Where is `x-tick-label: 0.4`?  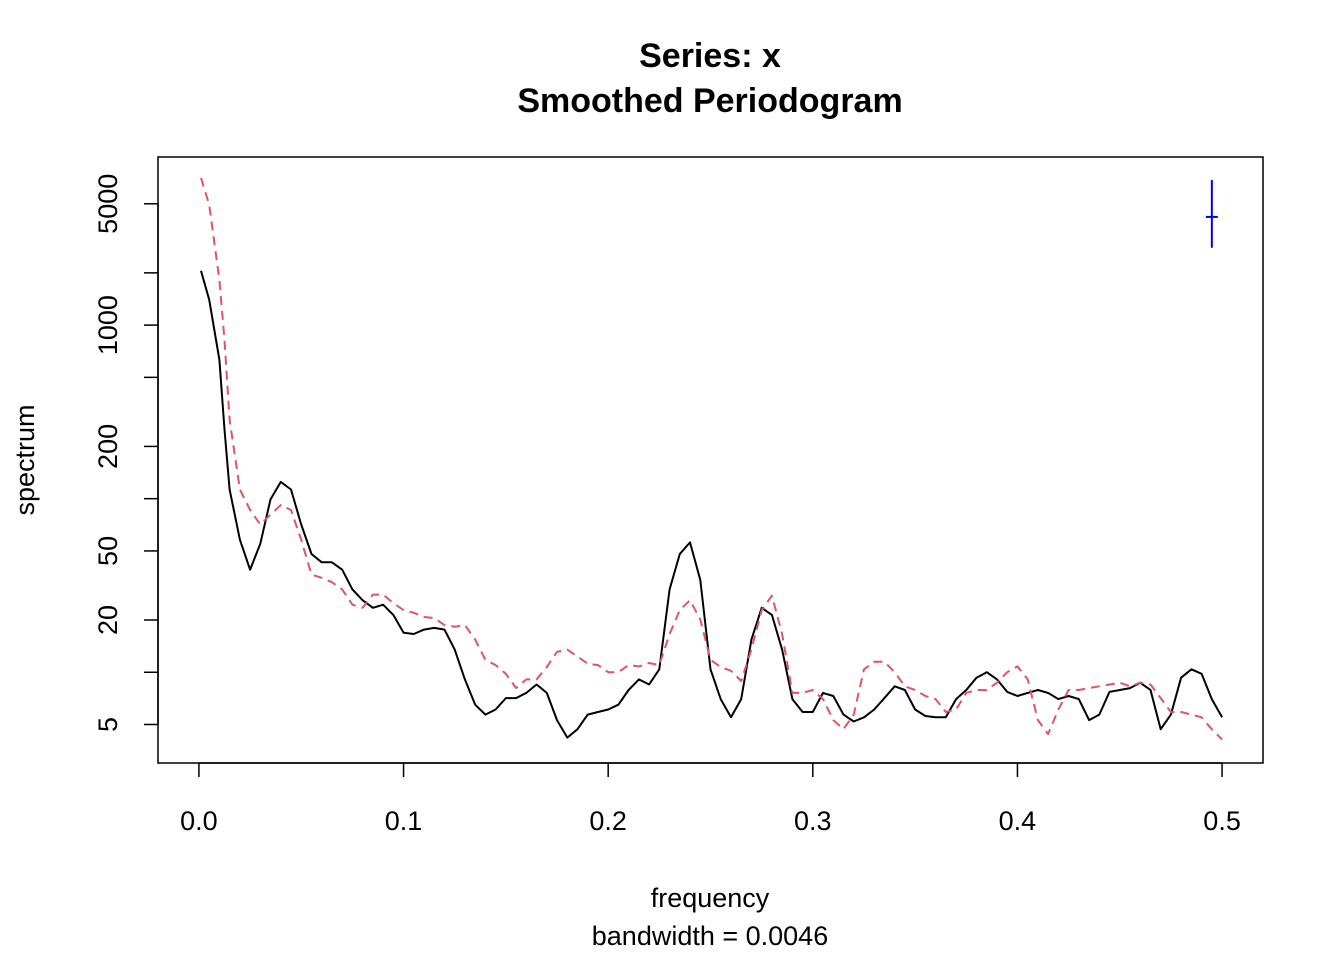 x-tick-label: 0.4 is located at coordinates (1018, 821).